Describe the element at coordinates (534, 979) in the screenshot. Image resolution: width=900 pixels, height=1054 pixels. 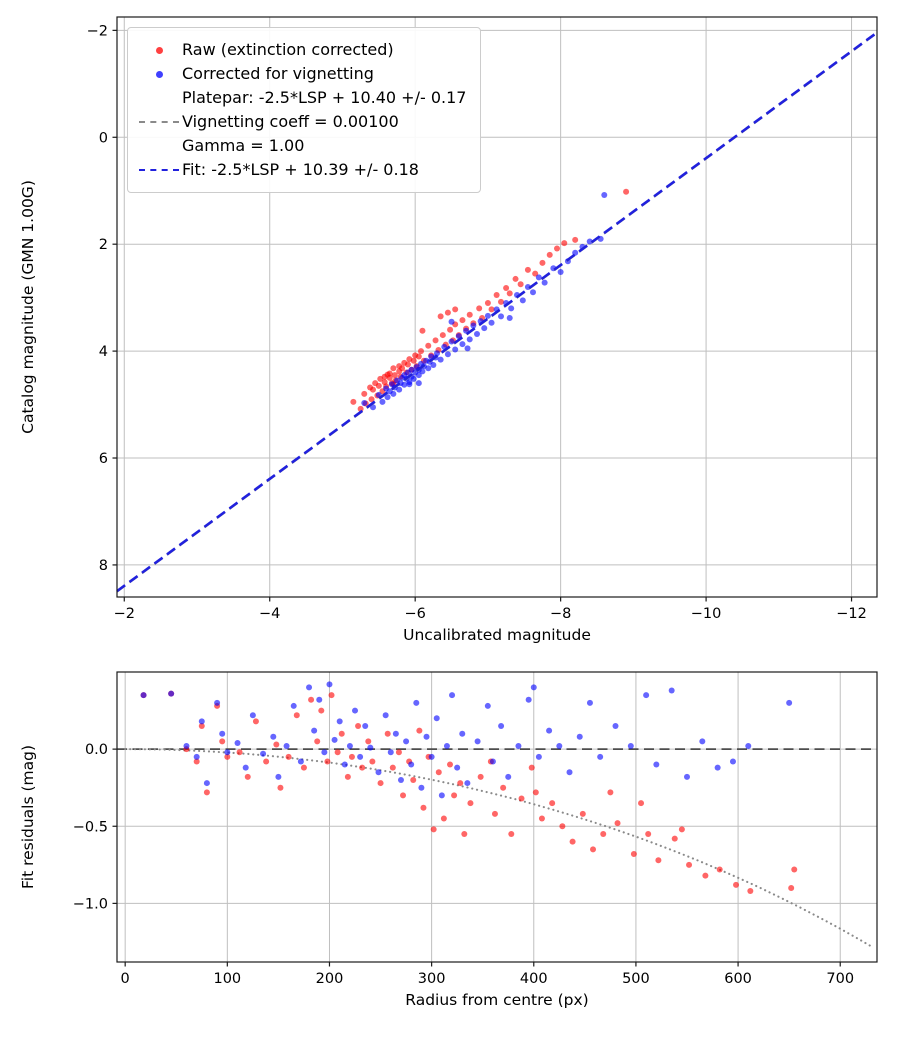
I see `x-tick-label: 400` at that location.